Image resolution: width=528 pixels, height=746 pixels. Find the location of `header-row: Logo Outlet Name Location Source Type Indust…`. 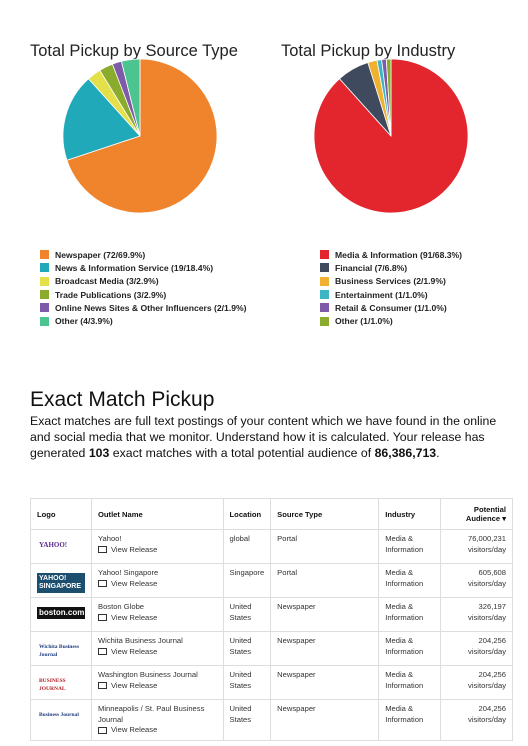

header-row: Logo Outlet Name Location Source Type Indust… is located at coordinates (271, 514).